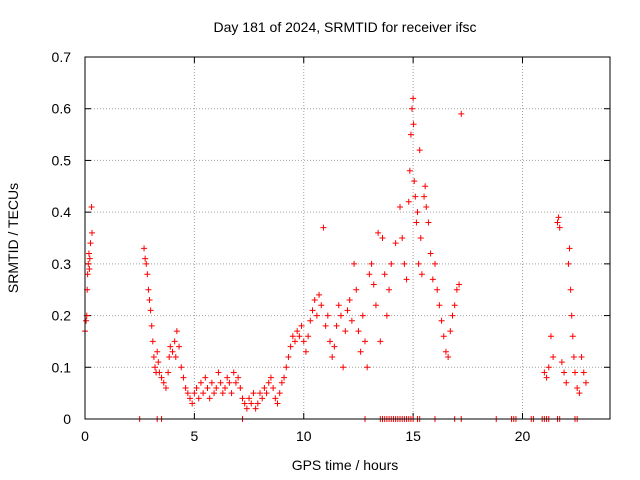 The image size is (640, 480). What do you see at coordinates (523, 436) in the screenshot?
I see `x-tick-label: 20` at bounding box center [523, 436].